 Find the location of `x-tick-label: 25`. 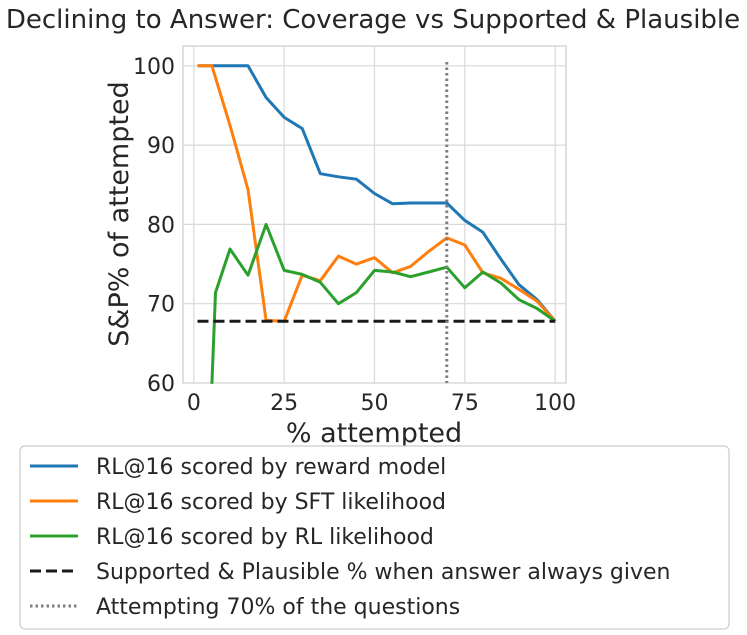

x-tick-label: 25 is located at coordinates (284, 403).